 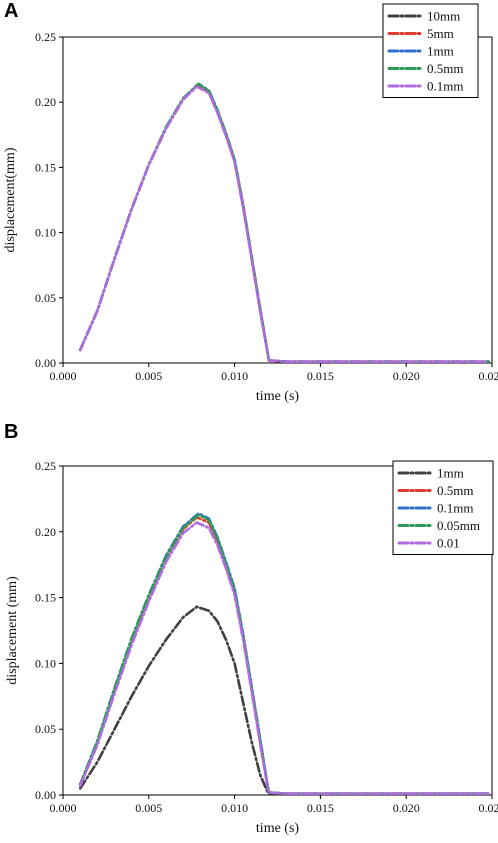 What do you see at coordinates (11, 432) in the screenshot?
I see `panel-letter-b: B` at bounding box center [11, 432].